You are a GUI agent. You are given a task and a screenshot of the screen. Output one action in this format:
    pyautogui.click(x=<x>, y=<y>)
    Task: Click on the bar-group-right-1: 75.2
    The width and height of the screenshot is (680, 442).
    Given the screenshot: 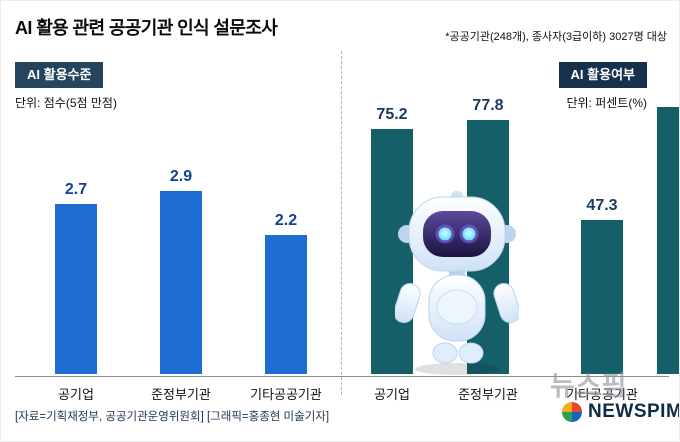 What is the action you would take?
    pyautogui.click(x=392, y=240)
    